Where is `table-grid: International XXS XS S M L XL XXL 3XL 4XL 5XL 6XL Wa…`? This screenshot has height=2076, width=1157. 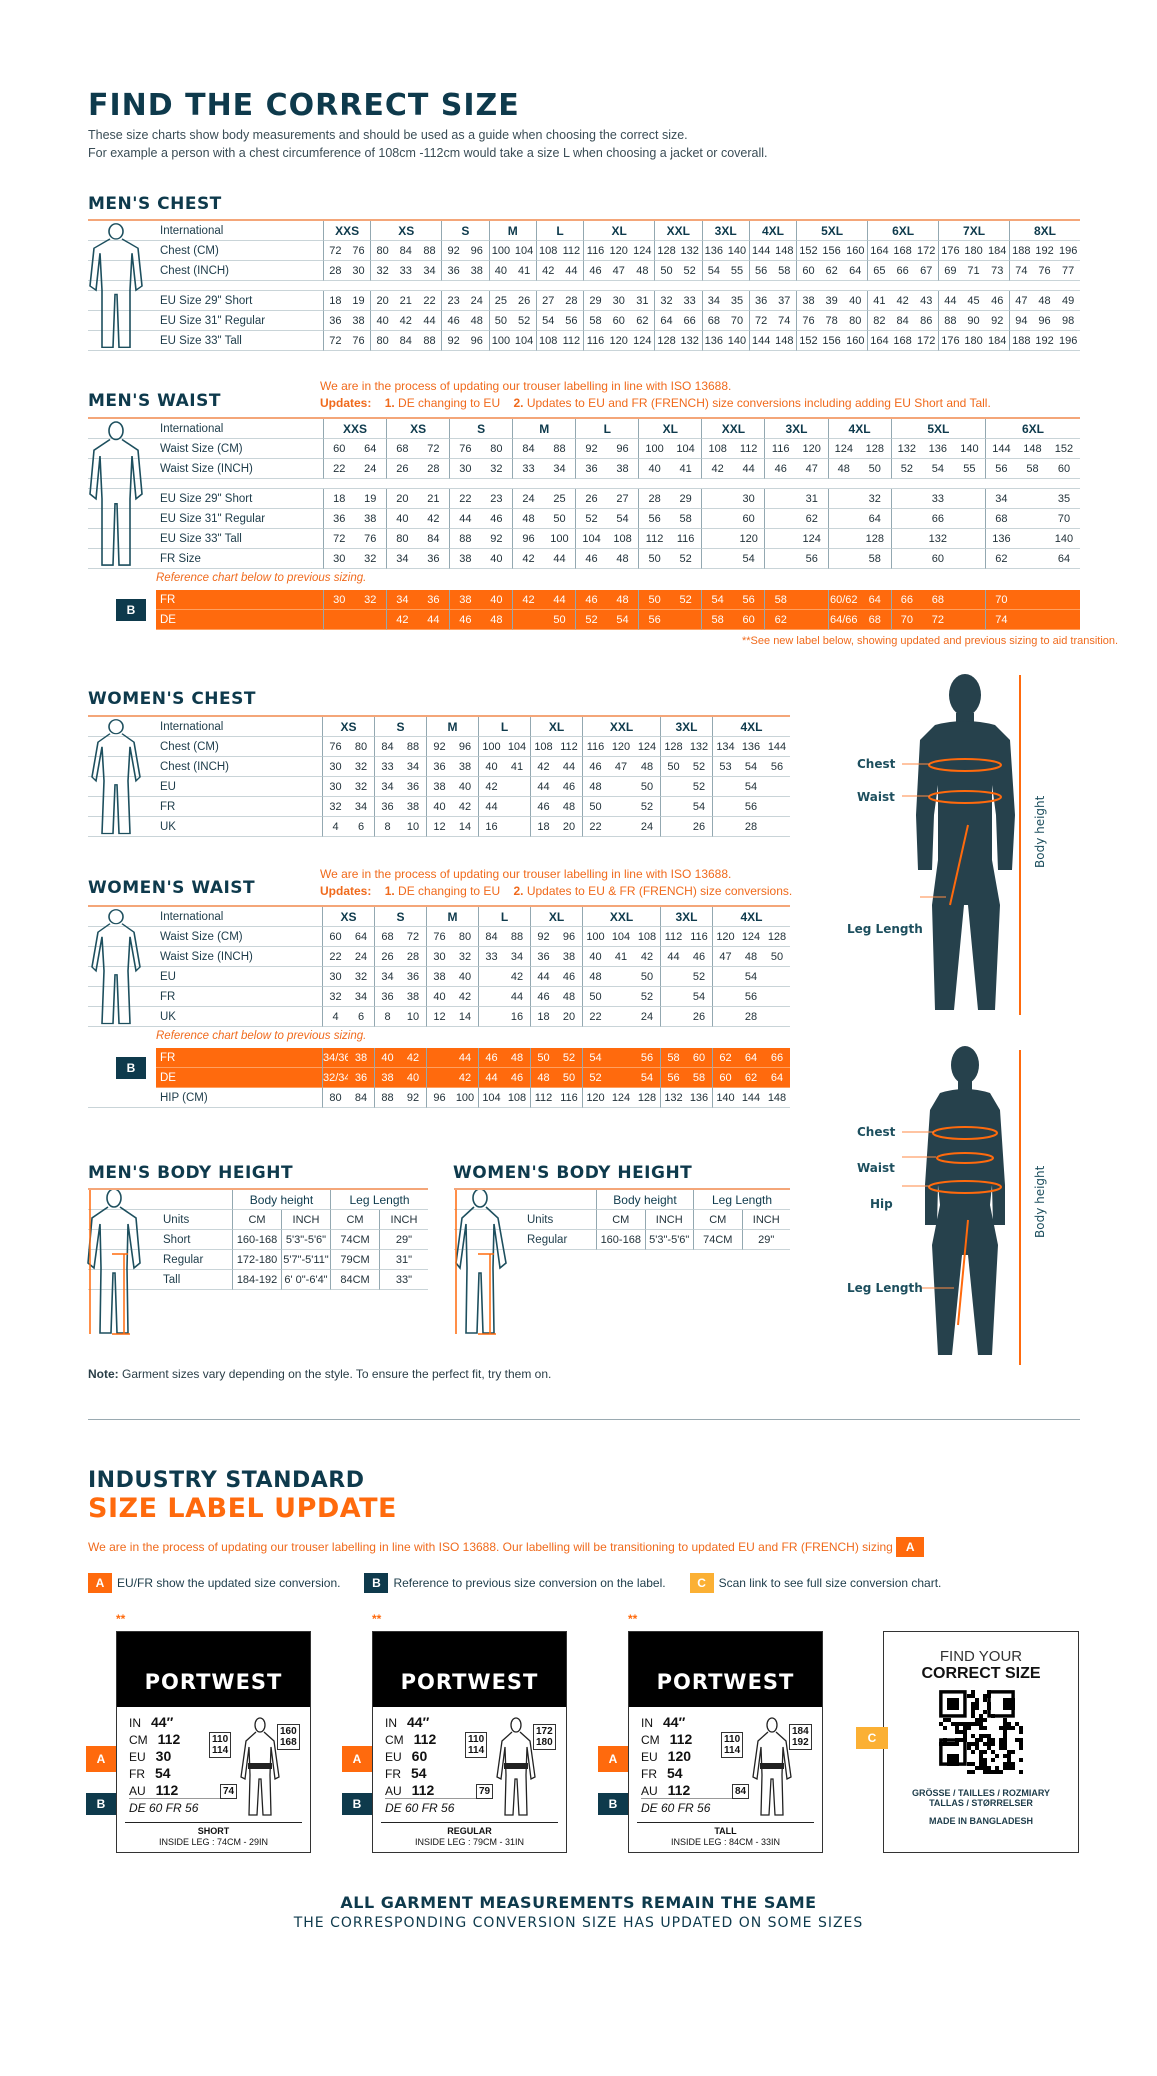 table-grid: International XXS XS S M L XL XXL 3XL 4XL 5XL 6XL Wa… is located at coordinates (584, 494).